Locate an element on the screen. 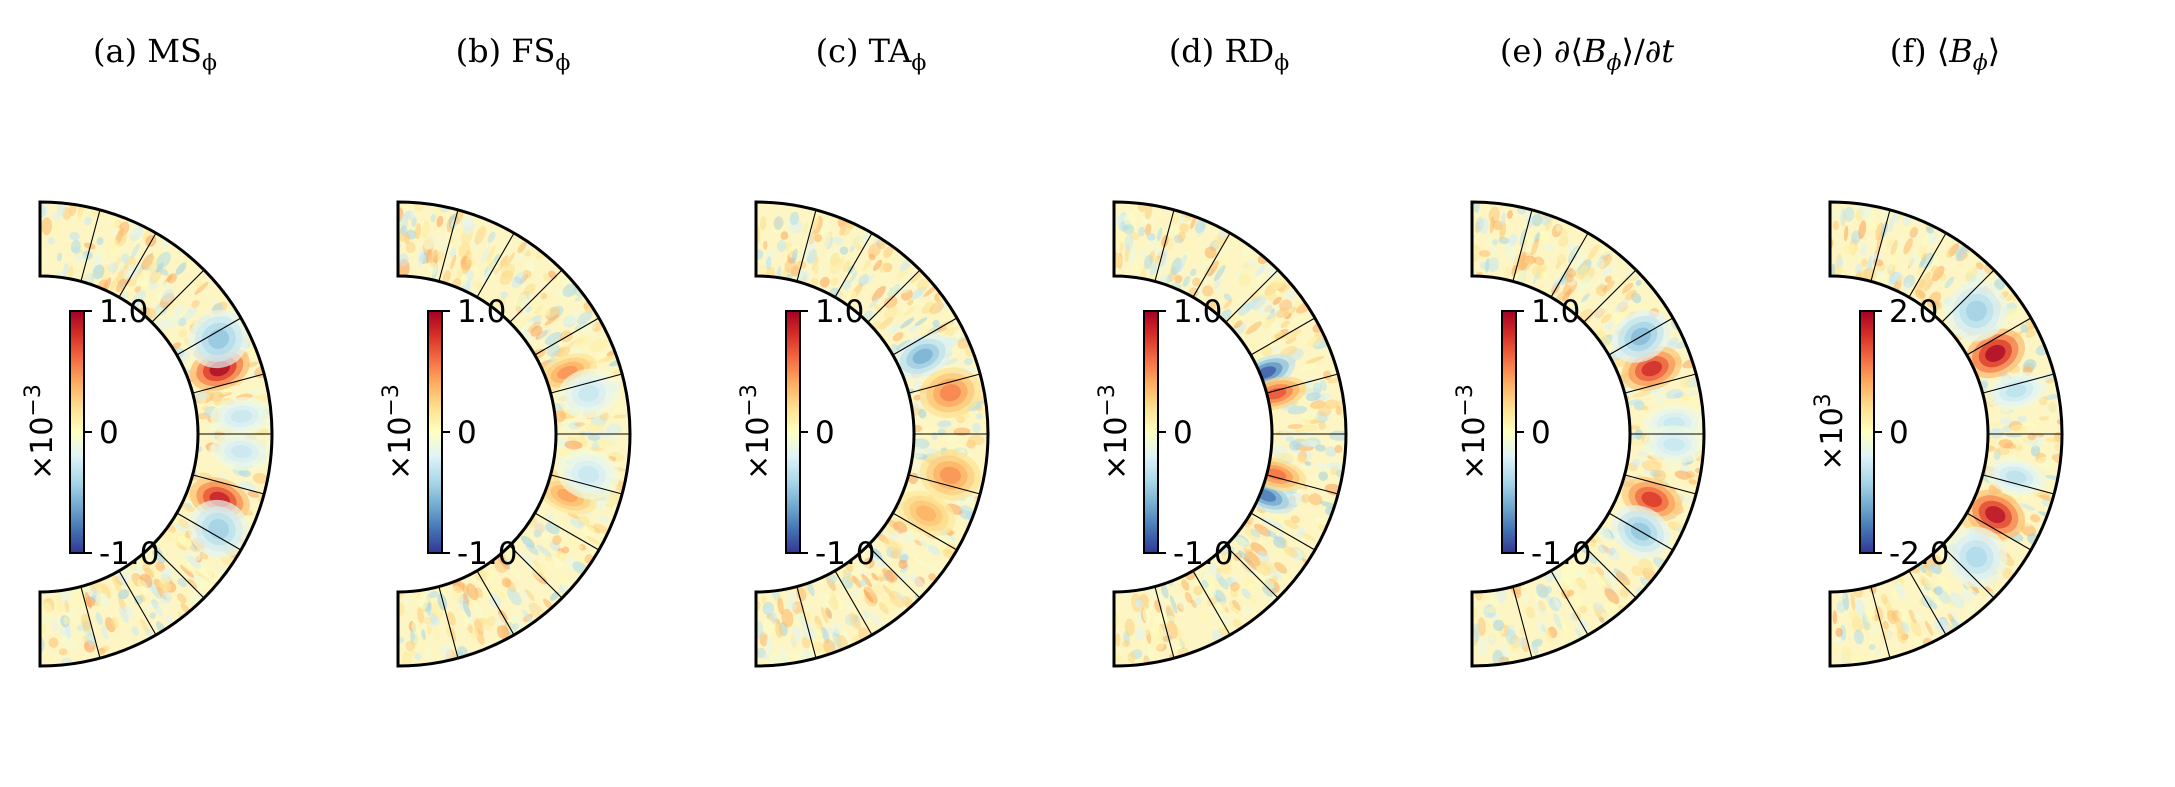  panel-b: (b) FSϕ 1.0 0 -1.0 ×10−3 is located at coordinates (505, 350).